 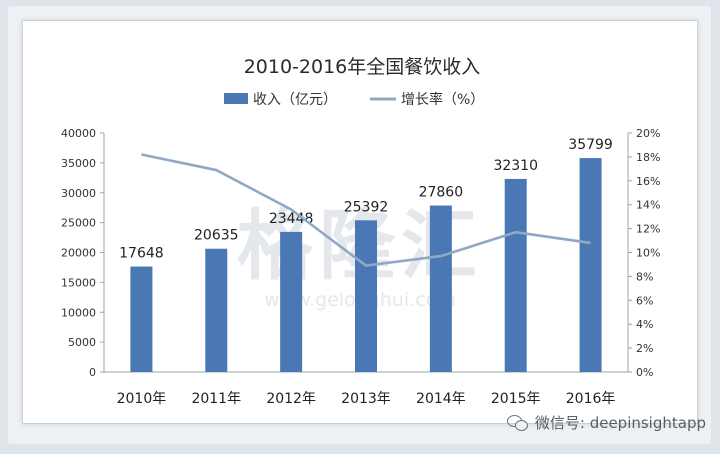 What do you see at coordinates (644, 276) in the screenshot?
I see `y-right-tick-label: 8%` at bounding box center [644, 276].